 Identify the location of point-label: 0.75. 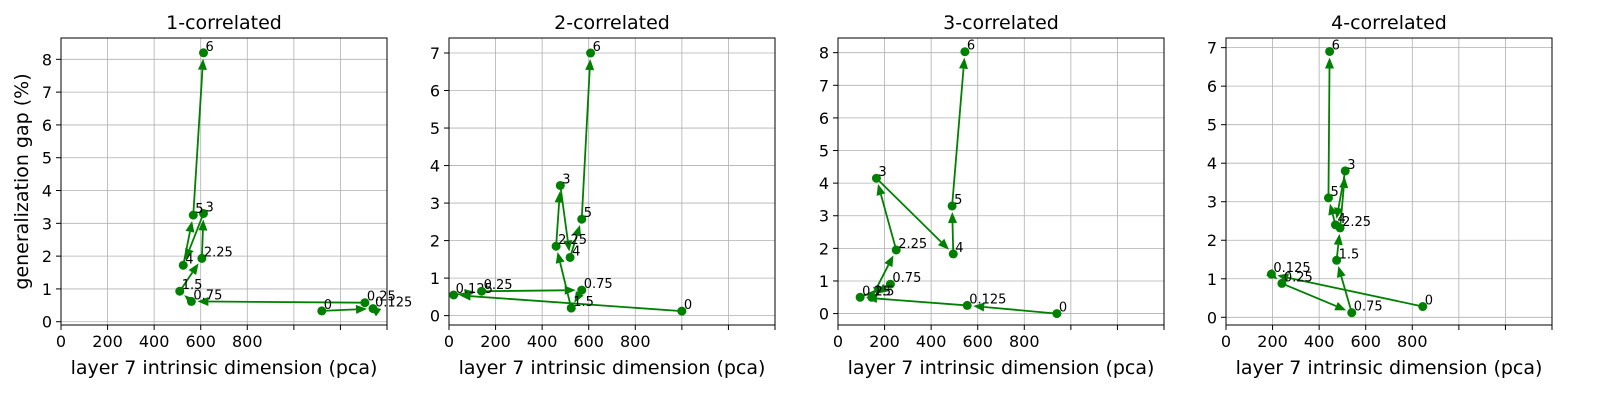
(207, 295).